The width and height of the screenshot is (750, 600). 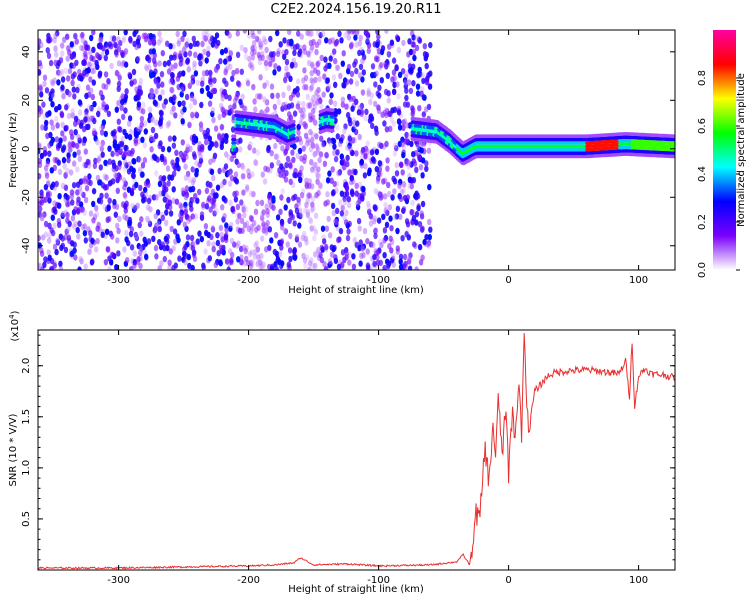 What do you see at coordinates (248, 580) in the screenshot?
I see `x-tick-label: -200` at bounding box center [248, 580].